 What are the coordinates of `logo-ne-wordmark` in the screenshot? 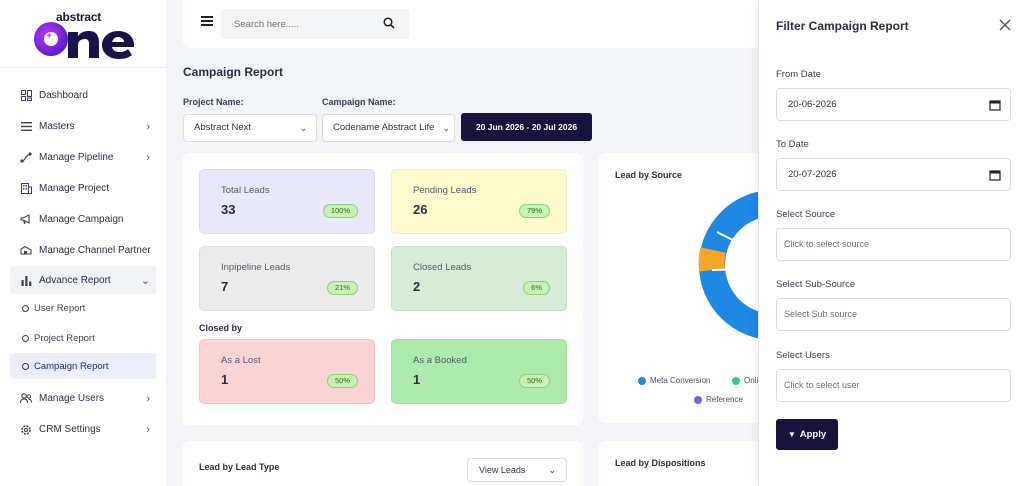 It's located at (101, 45).